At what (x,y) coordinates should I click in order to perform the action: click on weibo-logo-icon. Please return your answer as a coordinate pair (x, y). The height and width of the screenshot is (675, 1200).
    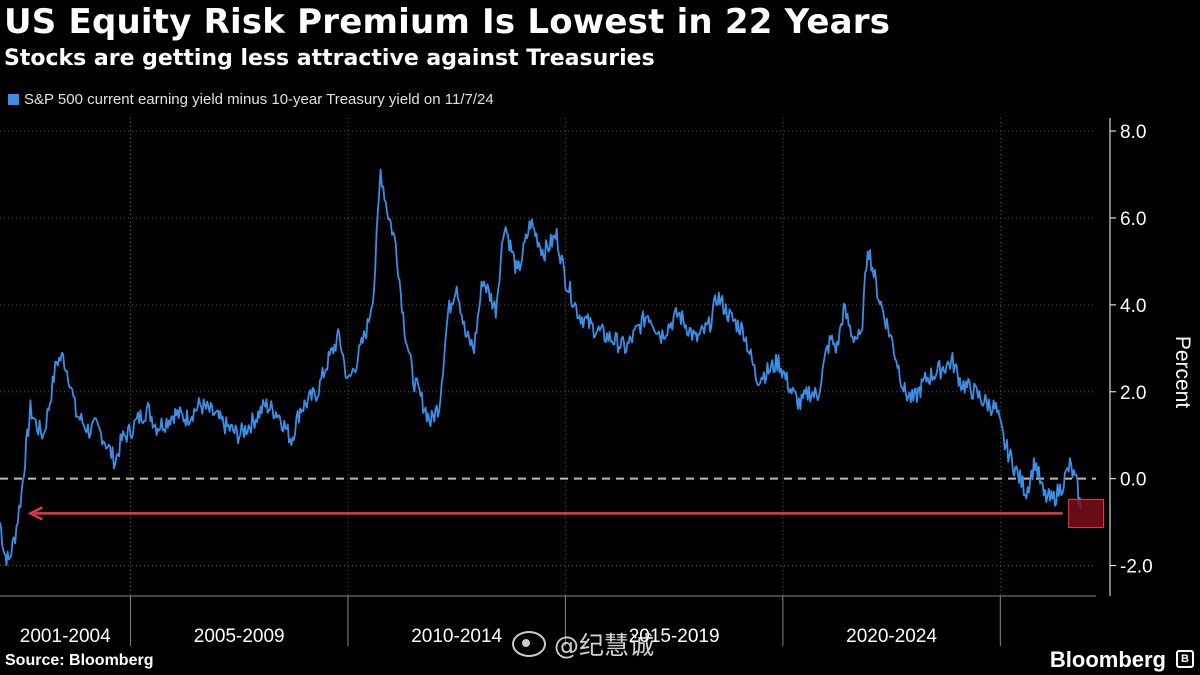
    Looking at the image, I should click on (529, 644).